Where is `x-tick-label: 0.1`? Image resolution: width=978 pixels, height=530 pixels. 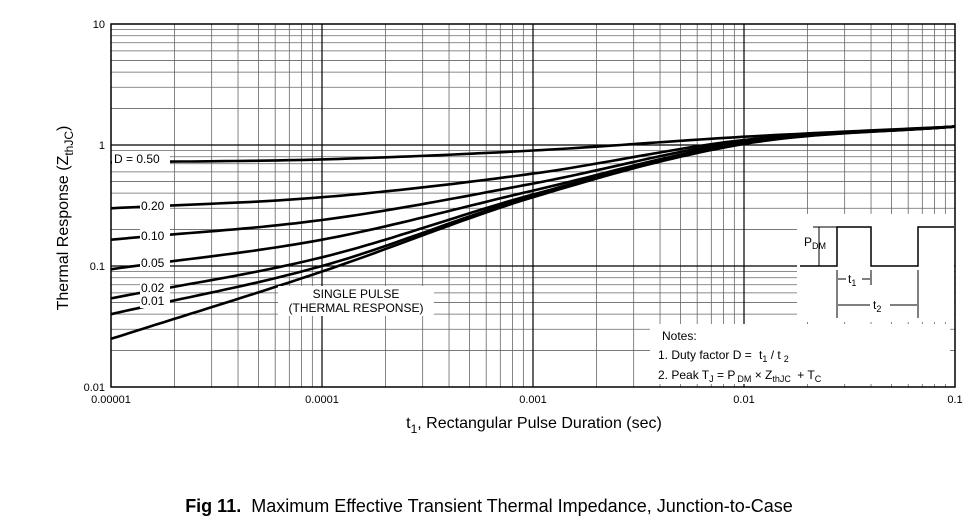 x-tick-label: 0.1 is located at coordinates (954, 400).